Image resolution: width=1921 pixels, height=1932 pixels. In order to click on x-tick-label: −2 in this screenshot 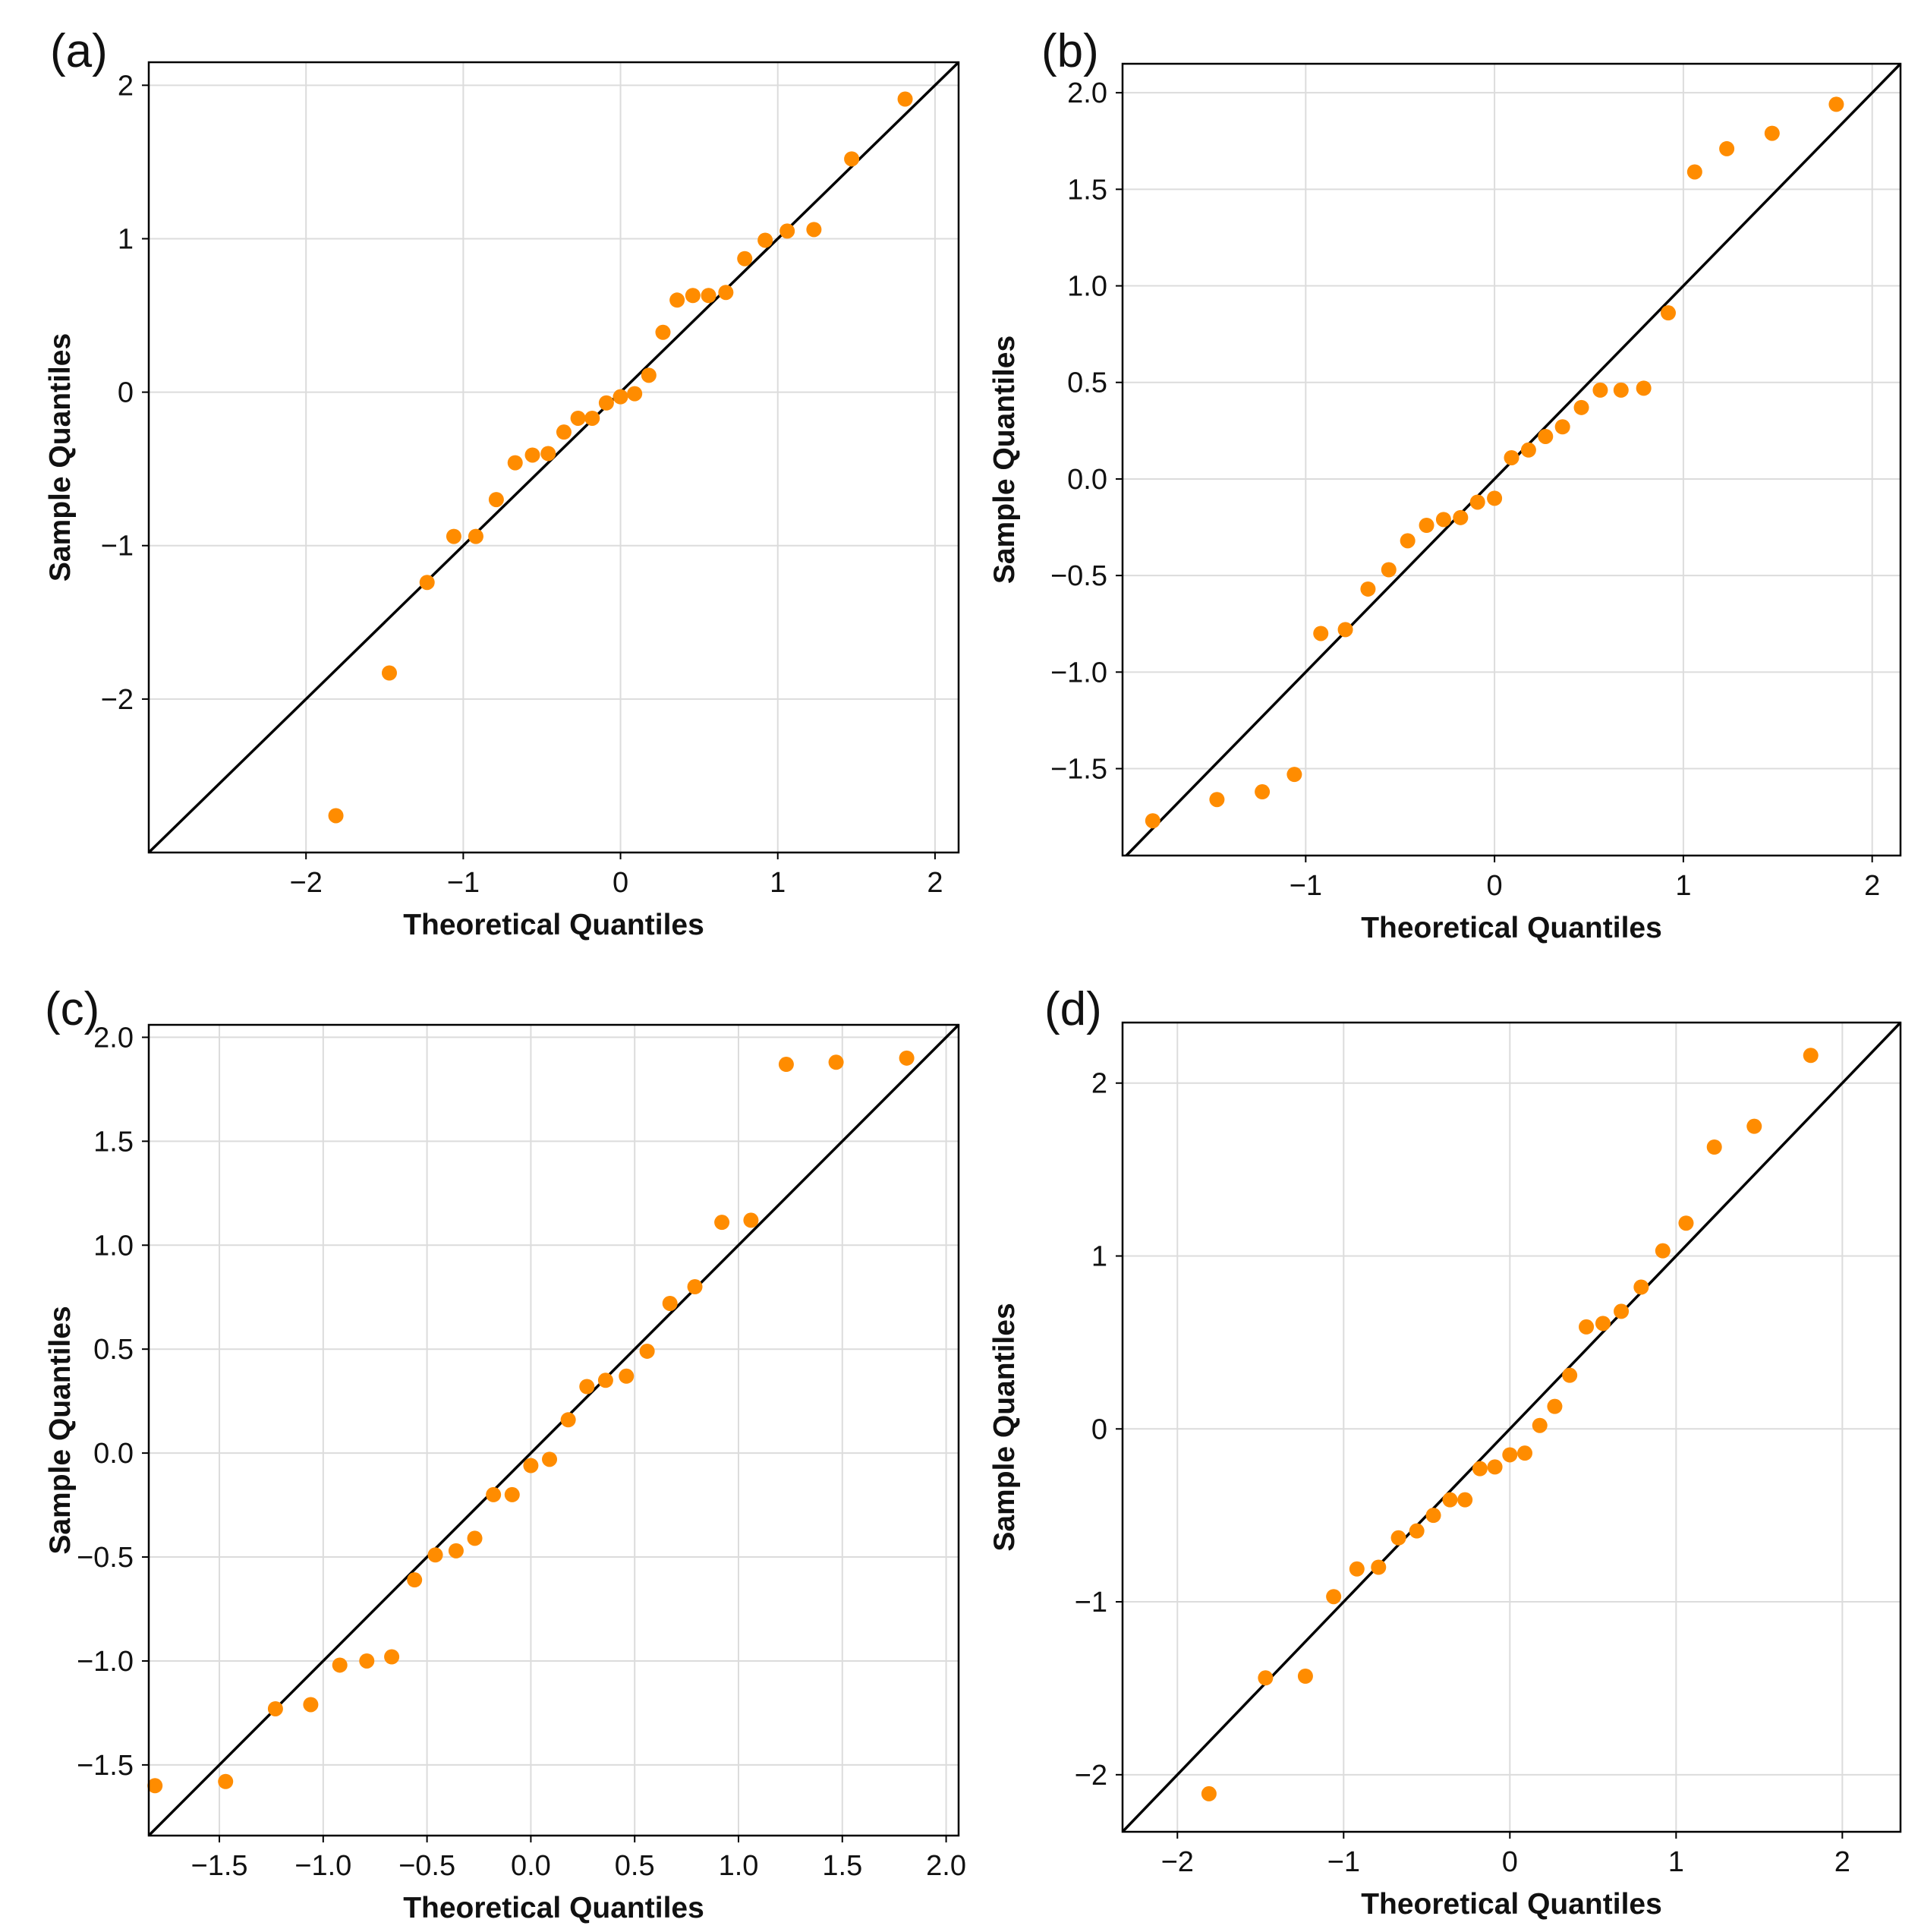, I will do `click(1177, 1862)`.